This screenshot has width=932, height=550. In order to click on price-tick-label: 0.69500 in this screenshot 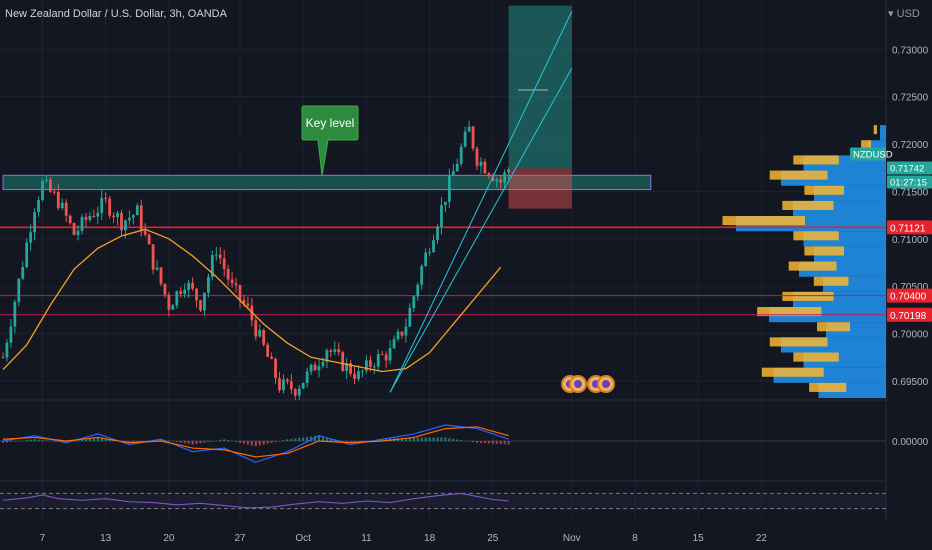, I will do `click(910, 382)`.